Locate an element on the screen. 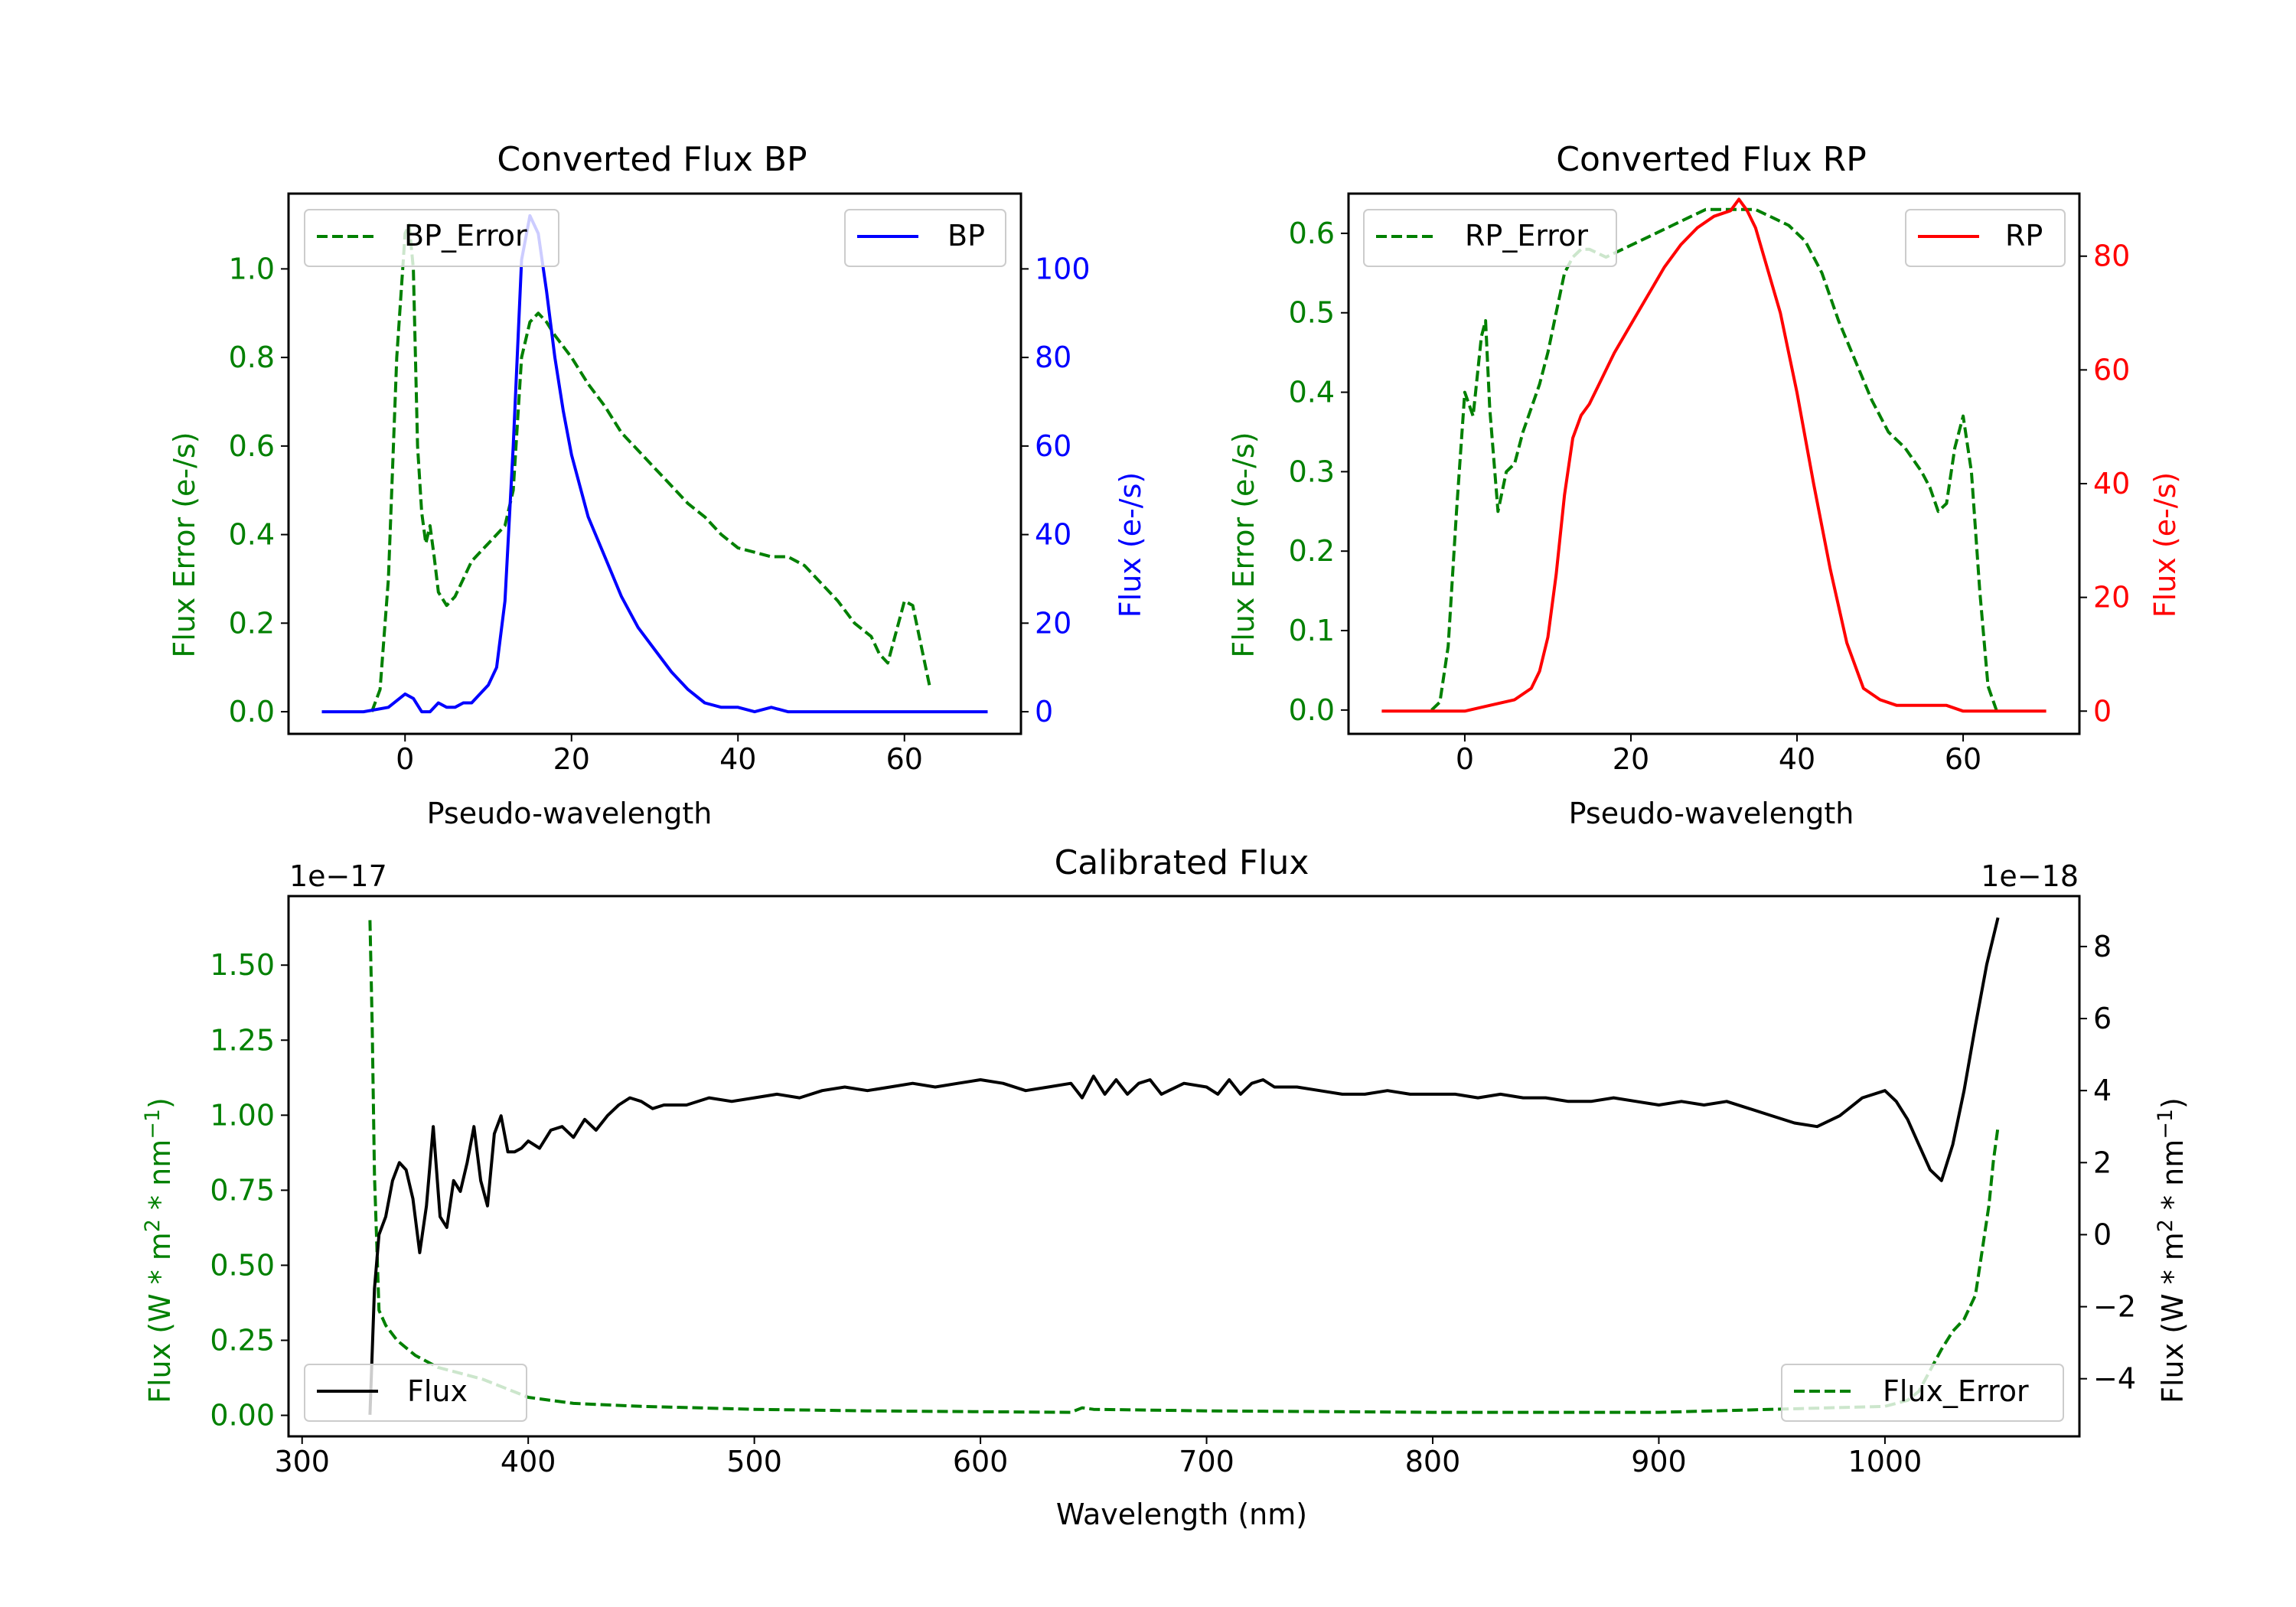 This screenshot has height=1607, width=2296. bp-ticks: 0 20 40 60 0.0 0.2 0.4 0.6 0.8 1.0 0 20 40 60 80 100 is located at coordinates (660, 514).